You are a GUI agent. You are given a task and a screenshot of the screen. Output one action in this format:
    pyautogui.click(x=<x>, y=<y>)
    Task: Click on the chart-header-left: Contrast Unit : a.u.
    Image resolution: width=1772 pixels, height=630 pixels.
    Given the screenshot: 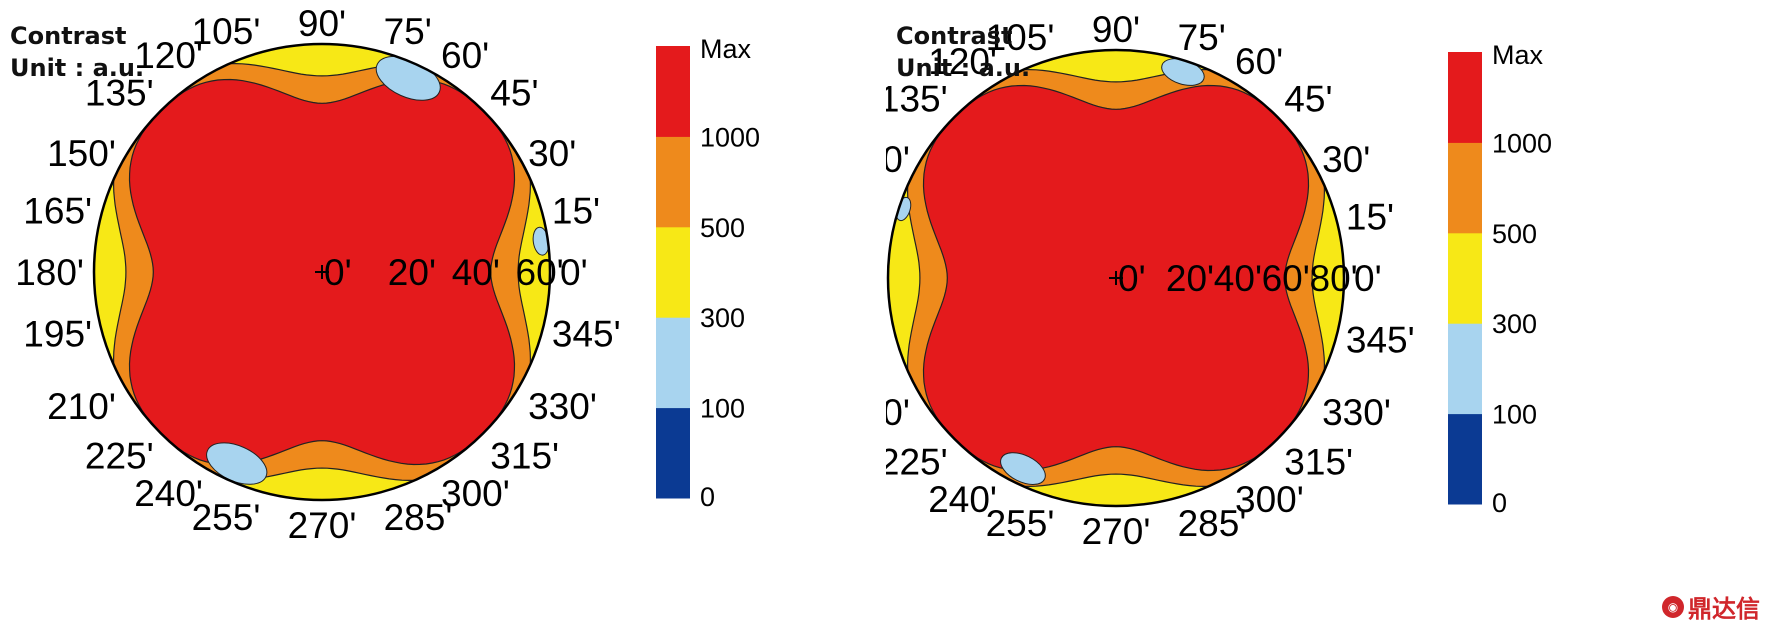 What is the action you would take?
    pyautogui.click(x=77, y=52)
    